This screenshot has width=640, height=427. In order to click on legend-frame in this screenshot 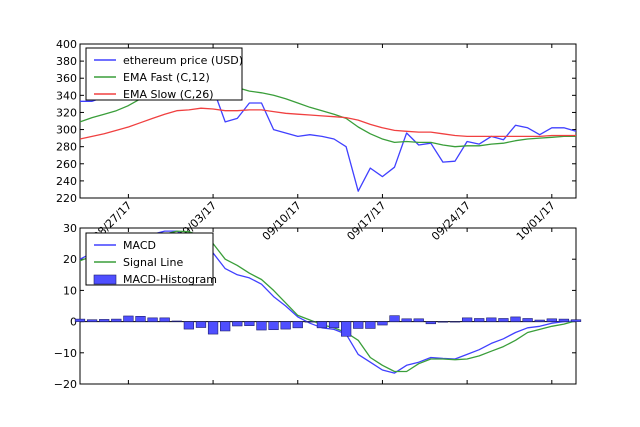, I will do `click(164, 74)`.